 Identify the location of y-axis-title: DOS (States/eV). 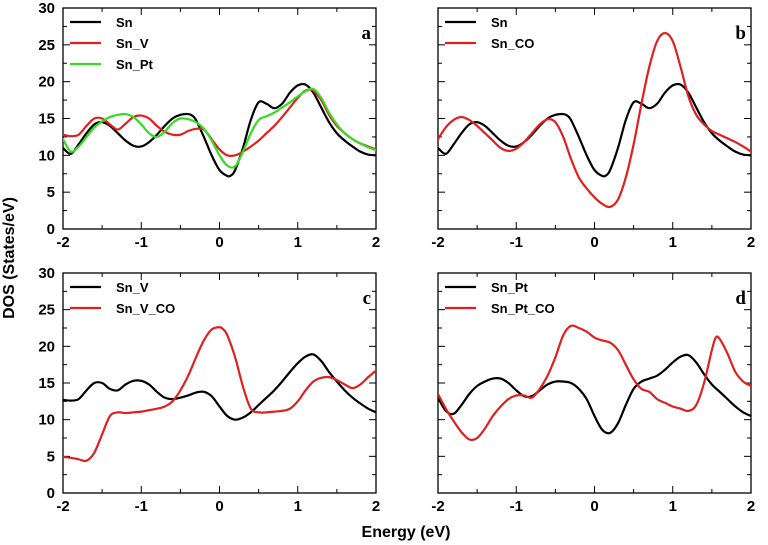
(9, 258).